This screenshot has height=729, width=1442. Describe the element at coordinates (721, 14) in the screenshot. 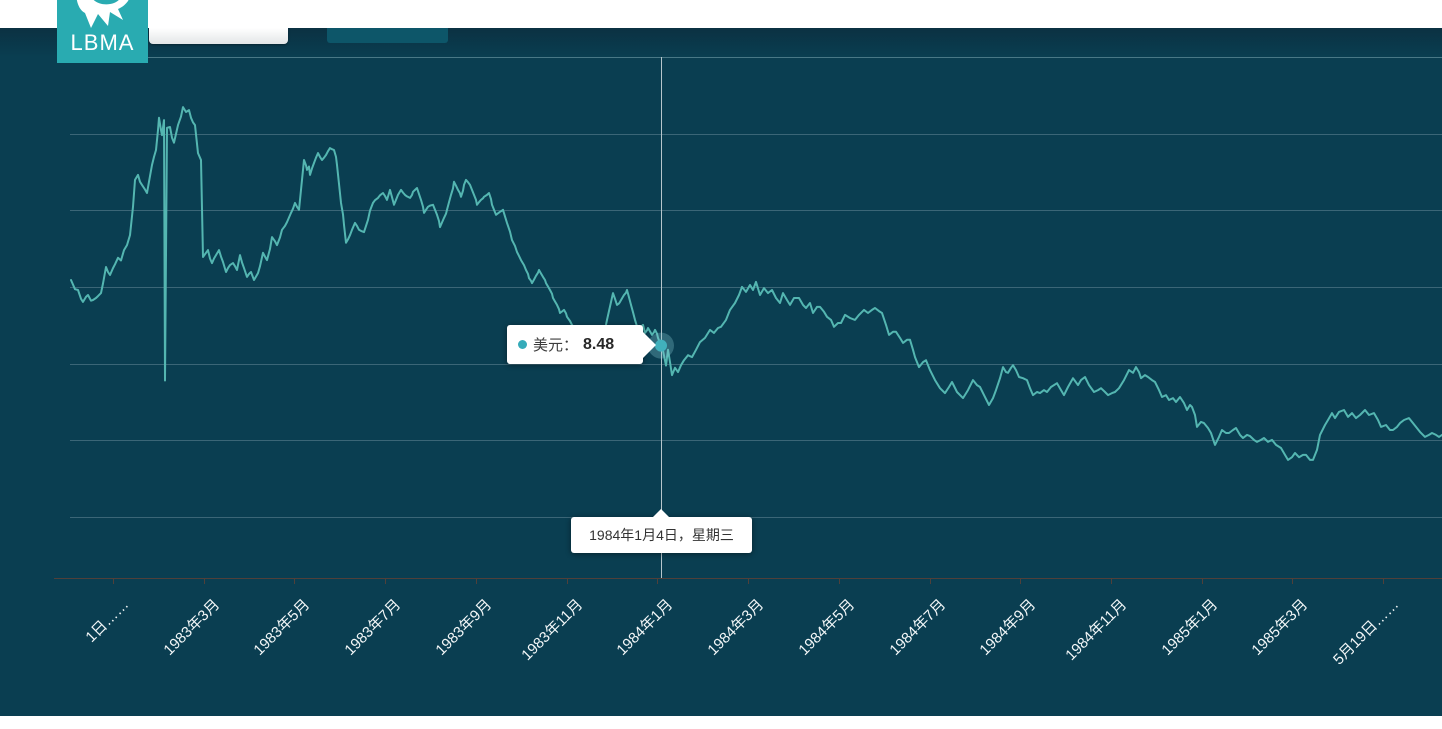

I see `page-top-strip` at that location.